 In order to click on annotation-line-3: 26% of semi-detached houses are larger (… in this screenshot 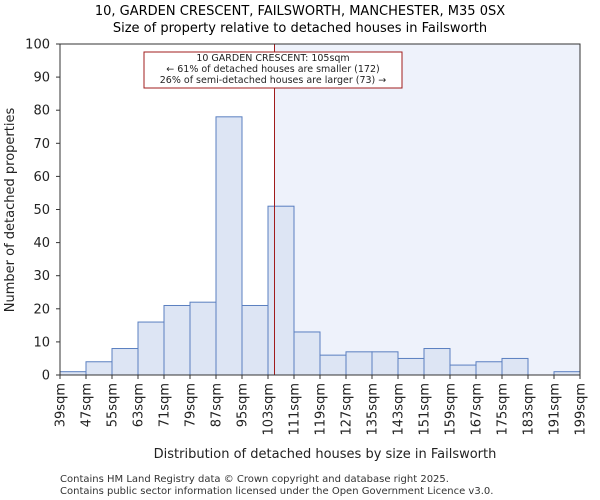, I will do `click(273, 80)`.